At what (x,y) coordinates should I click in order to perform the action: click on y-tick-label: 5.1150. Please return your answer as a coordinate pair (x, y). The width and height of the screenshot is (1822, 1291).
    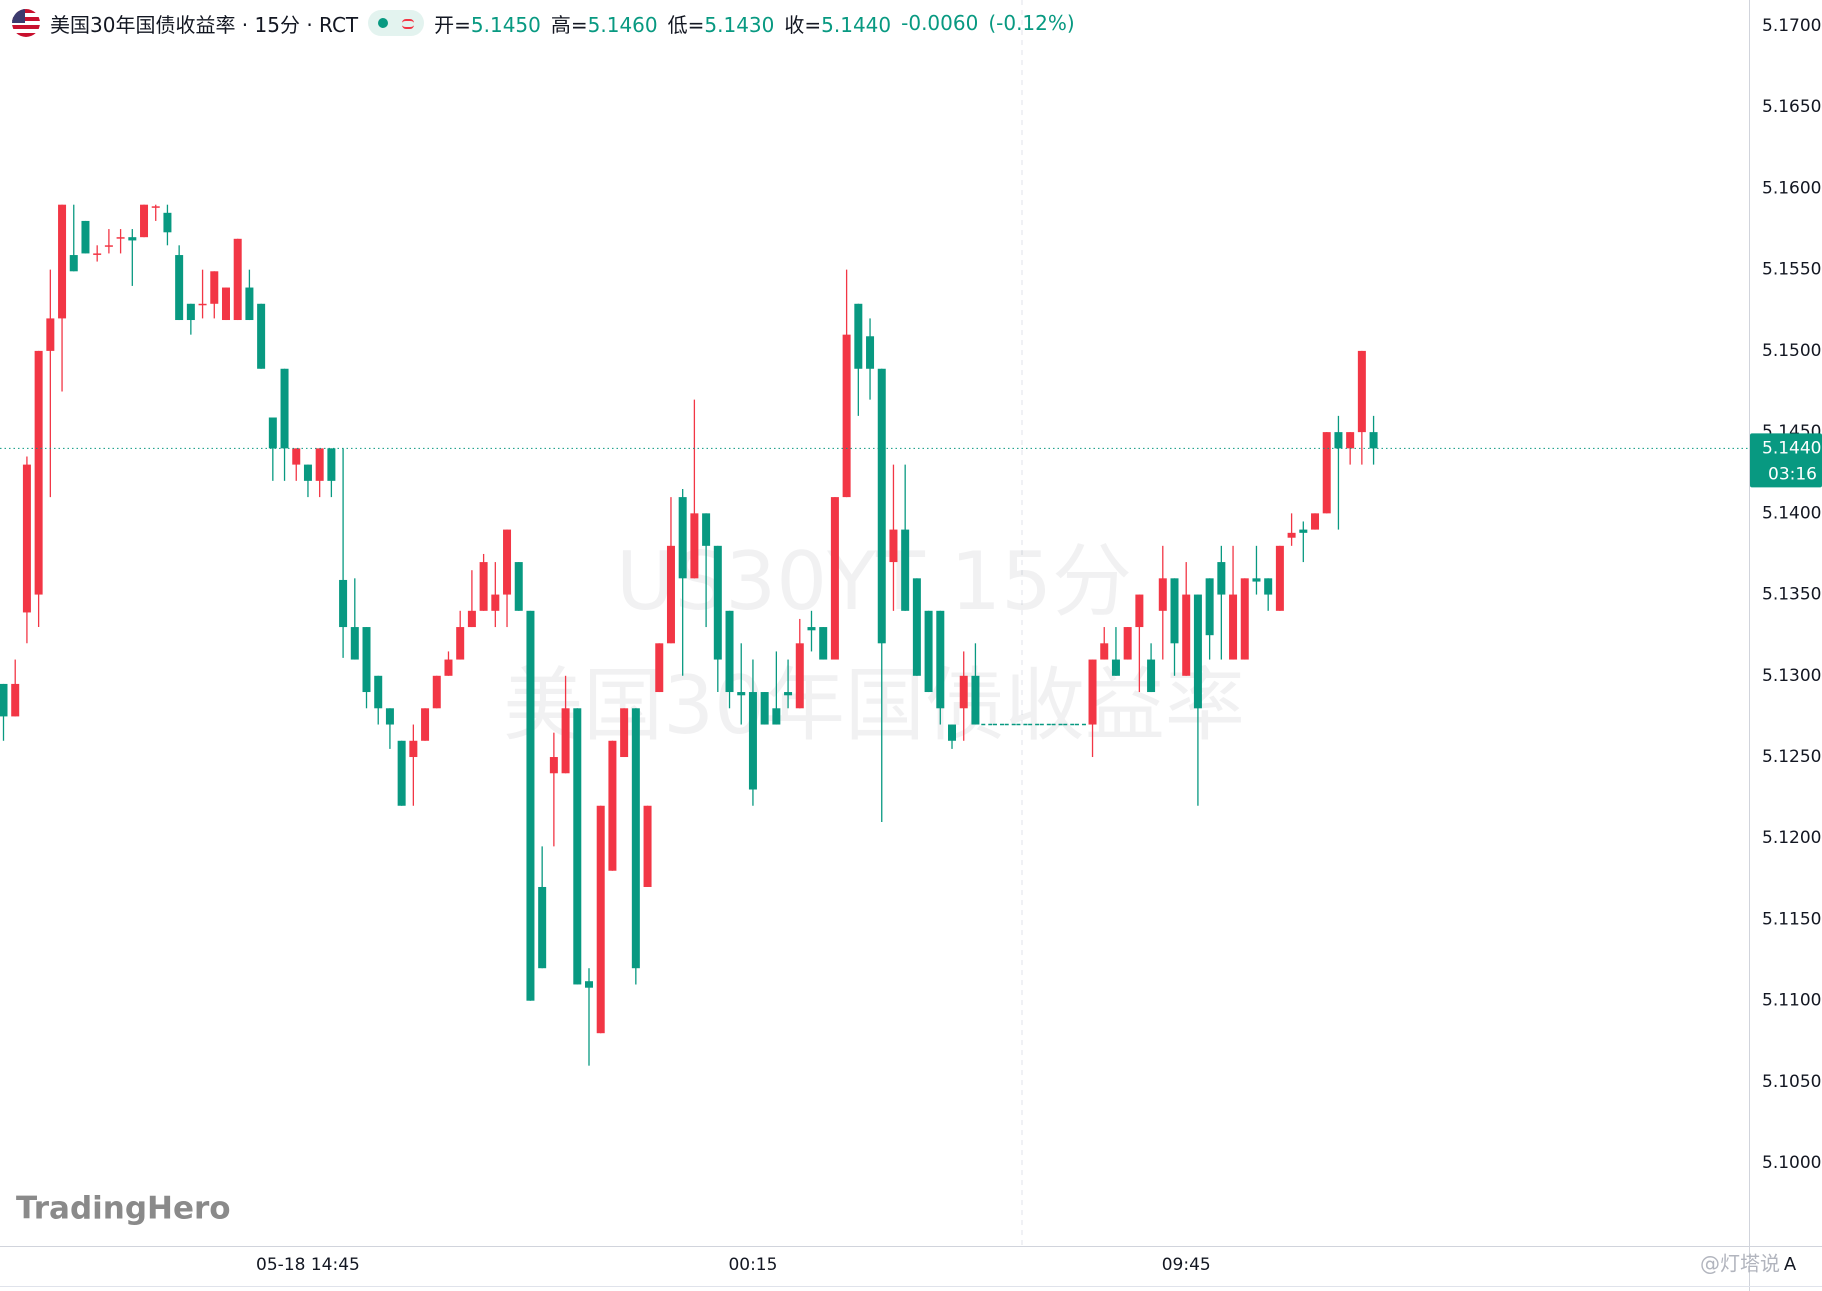
    Looking at the image, I should click on (1791, 919).